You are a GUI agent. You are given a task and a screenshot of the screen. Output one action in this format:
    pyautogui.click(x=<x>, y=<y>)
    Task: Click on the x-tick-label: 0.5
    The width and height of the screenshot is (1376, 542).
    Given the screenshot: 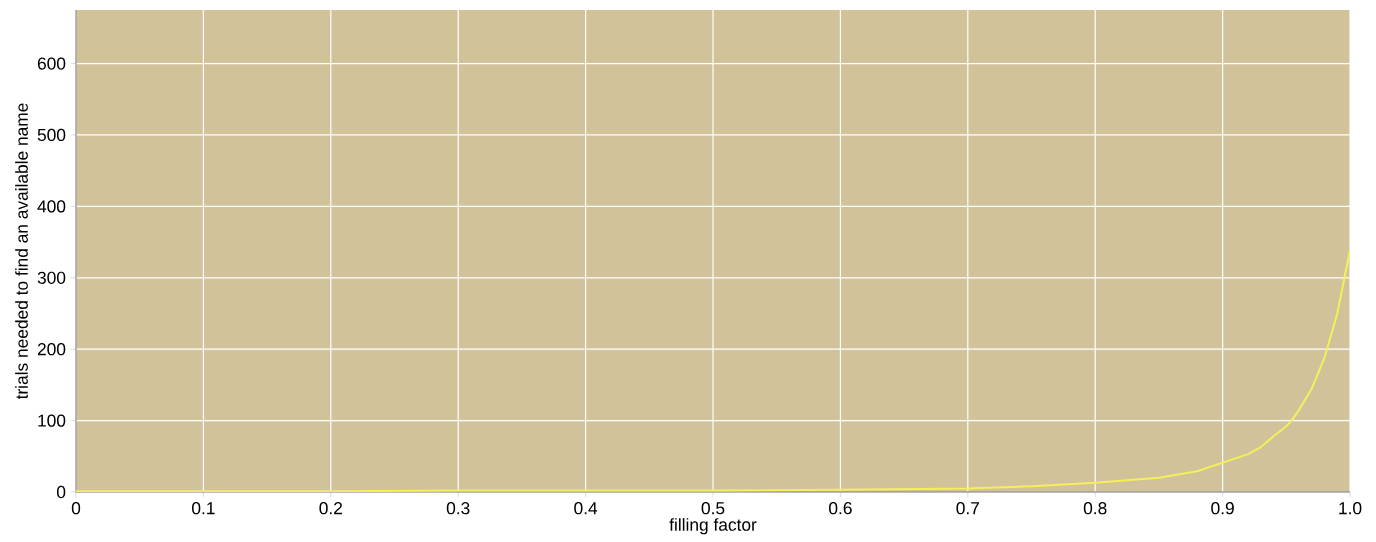 What is the action you would take?
    pyautogui.click(x=713, y=508)
    